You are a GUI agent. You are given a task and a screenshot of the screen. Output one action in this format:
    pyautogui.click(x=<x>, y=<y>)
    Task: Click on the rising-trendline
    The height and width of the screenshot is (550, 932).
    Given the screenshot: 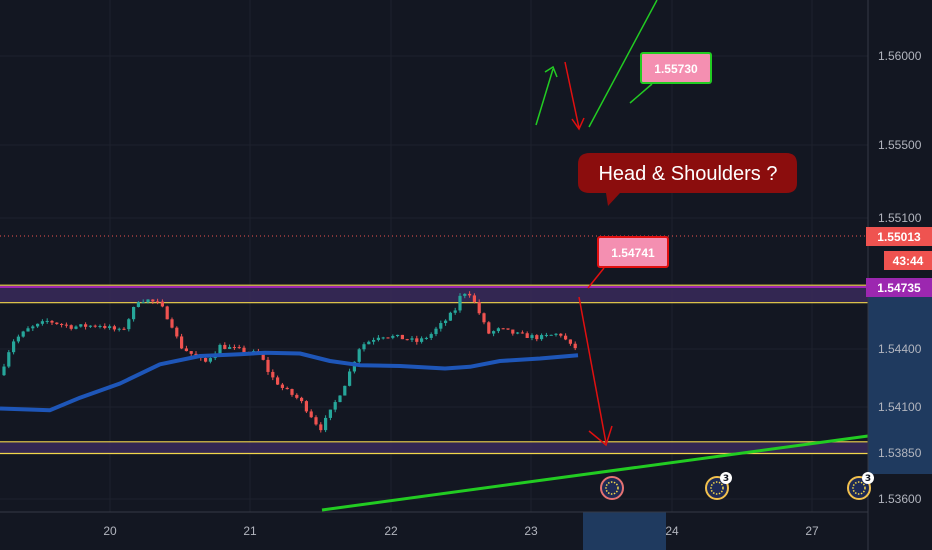 What is the action you would take?
    pyautogui.click(x=595, y=473)
    